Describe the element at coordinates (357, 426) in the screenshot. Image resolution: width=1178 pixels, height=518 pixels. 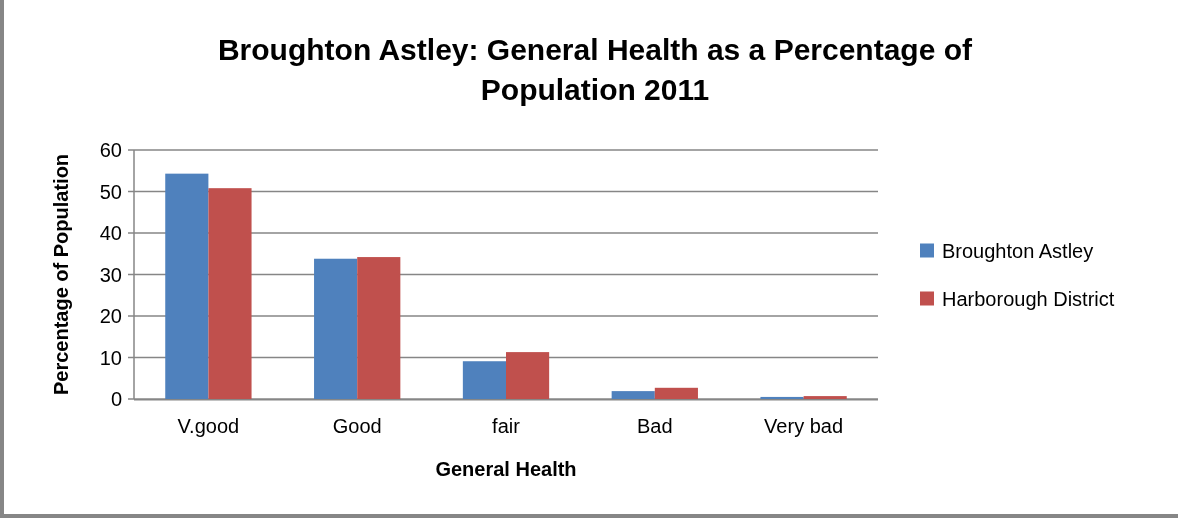
I see `x-tick-label: Good` at that location.